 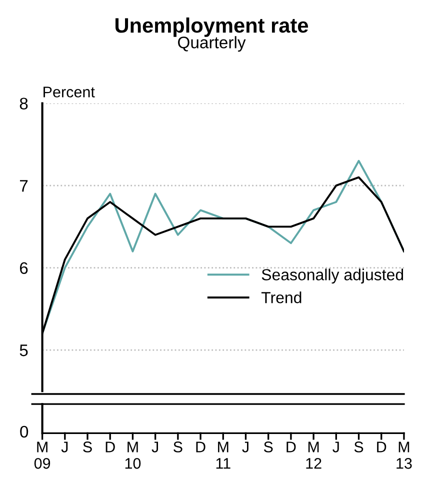 I want to click on x-tick-label: M 09, so click(x=42, y=455).